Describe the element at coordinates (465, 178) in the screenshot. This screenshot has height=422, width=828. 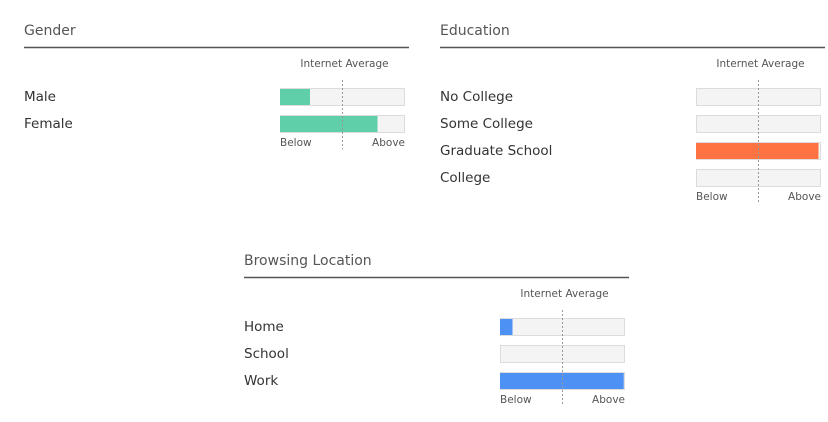
I see `category-label: College` at that location.